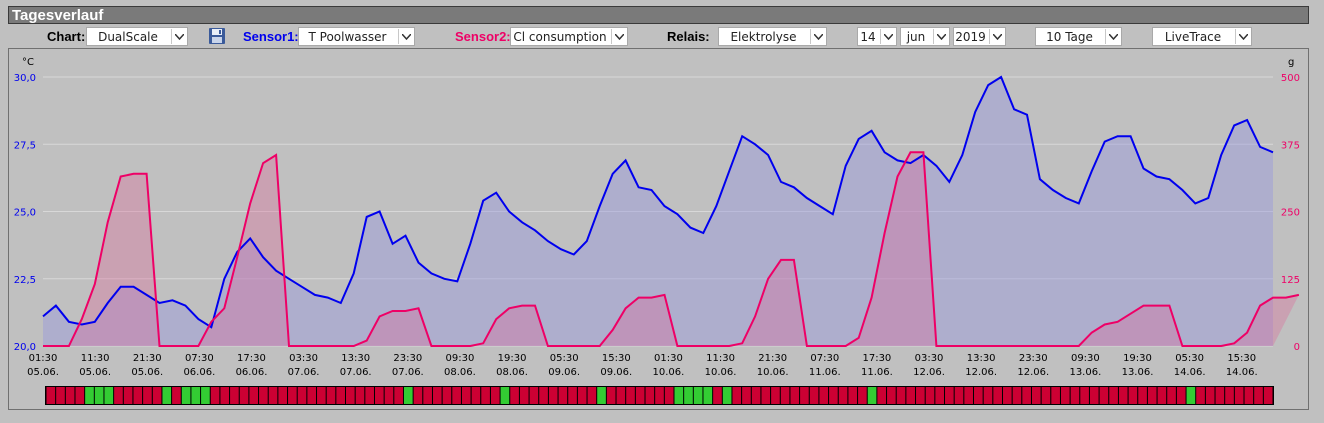 This screenshot has height=423, width=1324. I want to click on x-tick-date: 11.06., so click(877, 372).